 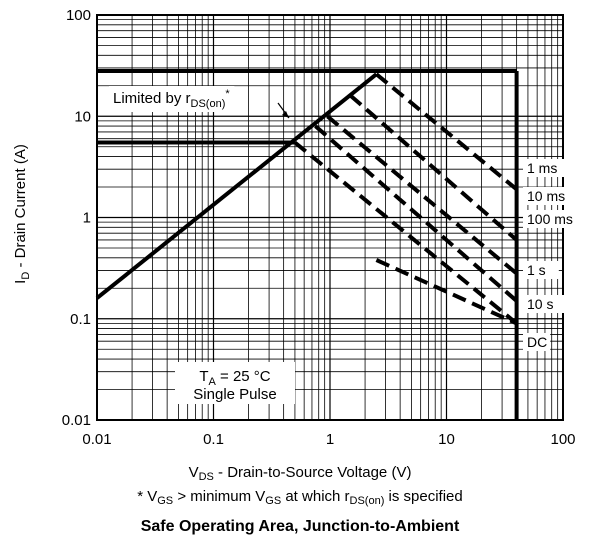 What do you see at coordinates (96, 439) in the screenshot?
I see `x-tick-label: 0.01` at bounding box center [96, 439].